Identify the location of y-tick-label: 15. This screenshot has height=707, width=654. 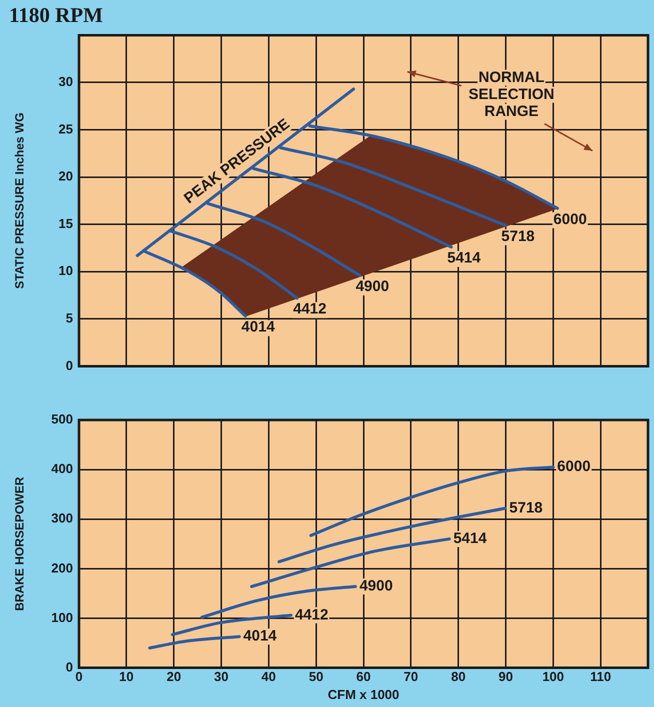
(65, 223).